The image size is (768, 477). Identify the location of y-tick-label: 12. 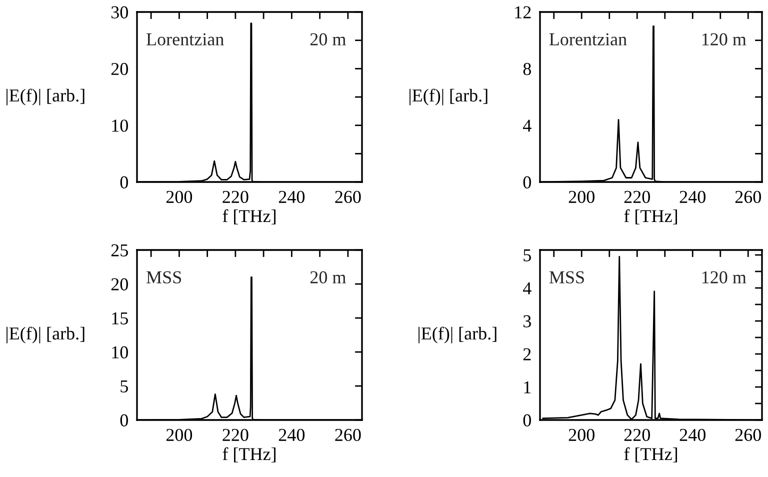
(523, 12).